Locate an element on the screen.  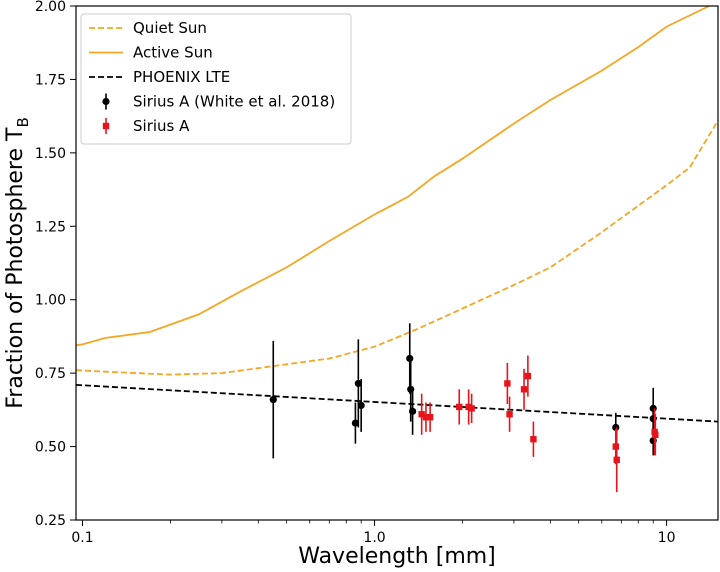
legend-label: Sirius A (White et al. 2018) is located at coordinates (234, 102).